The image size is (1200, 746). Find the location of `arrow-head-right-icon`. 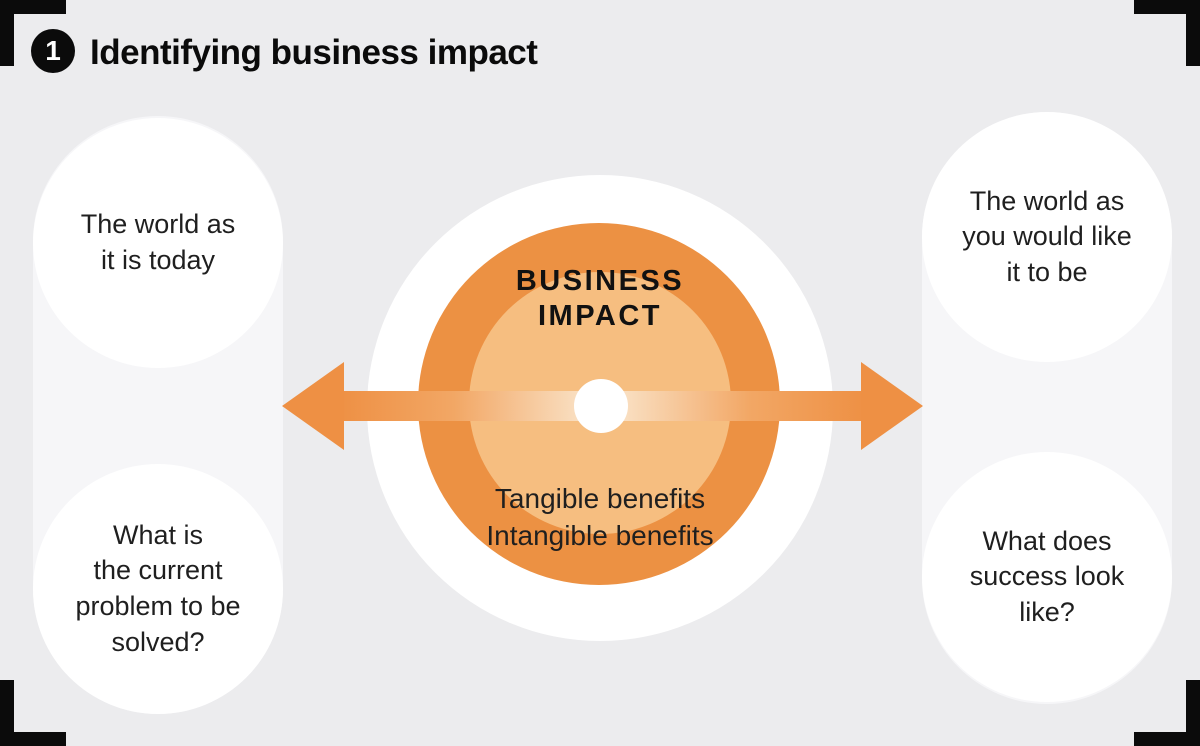

arrow-head-right-icon is located at coordinates (892, 406).